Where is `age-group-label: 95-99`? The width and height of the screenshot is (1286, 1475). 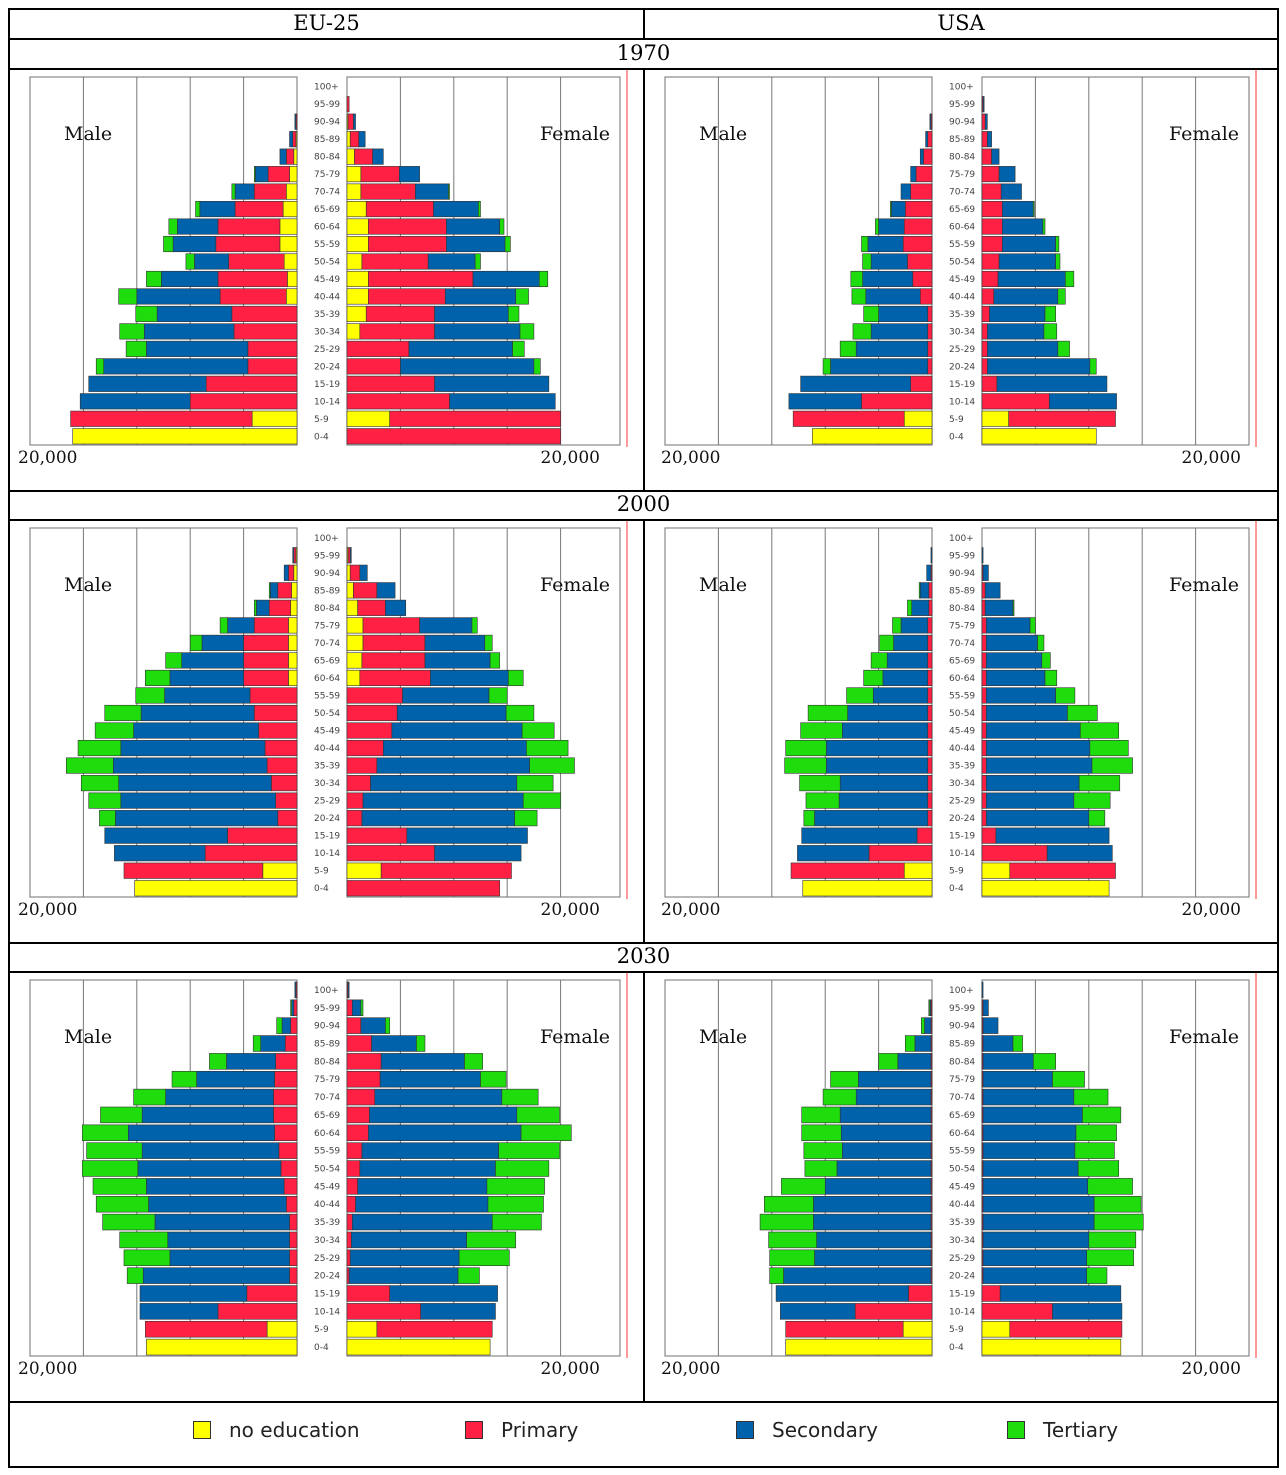 age-group-label: 95-99 is located at coordinates (327, 556).